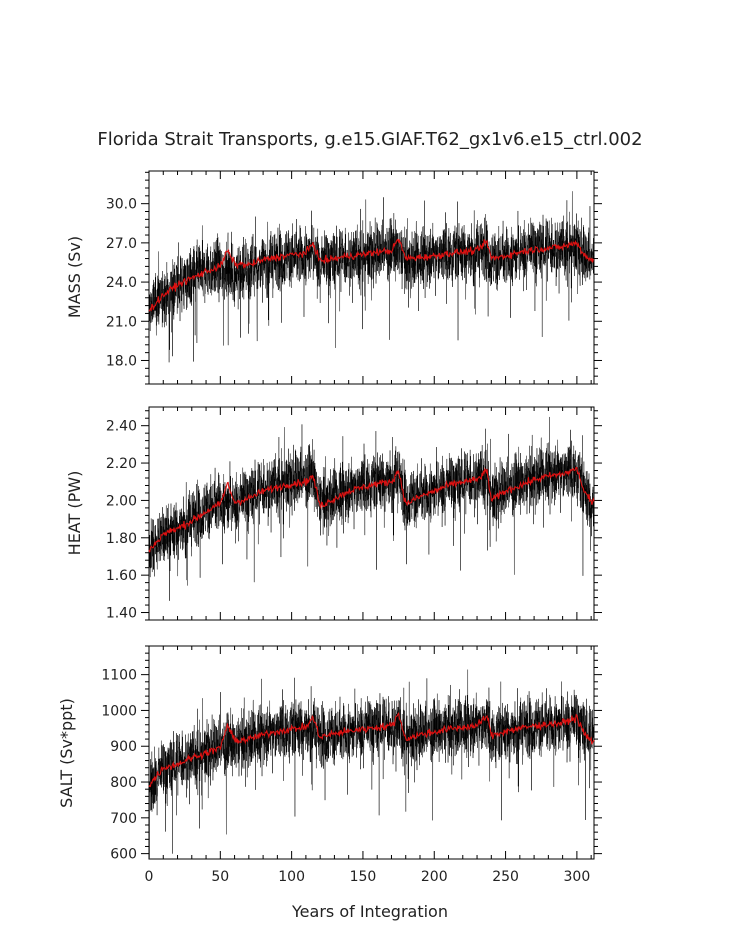  Describe the element at coordinates (123, 819) in the screenshot. I see `y-tick-label: 700` at that location.